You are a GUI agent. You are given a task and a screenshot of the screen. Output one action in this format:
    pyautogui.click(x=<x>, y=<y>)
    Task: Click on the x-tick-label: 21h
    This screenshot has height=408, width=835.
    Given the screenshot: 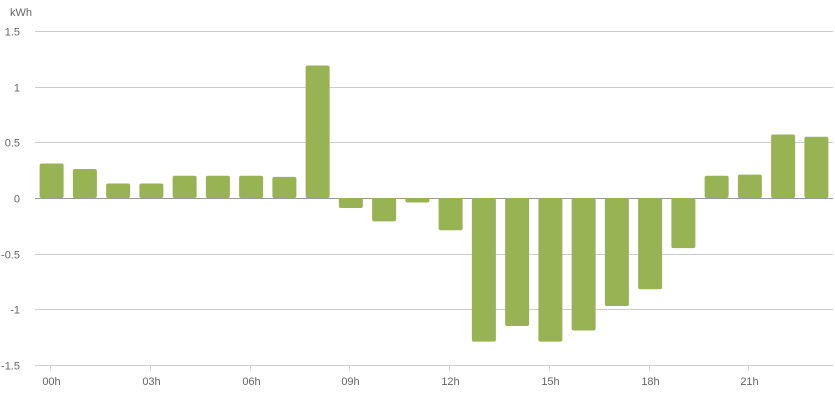 What is the action you would take?
    pyautogui.click(x=749, y=382)
    